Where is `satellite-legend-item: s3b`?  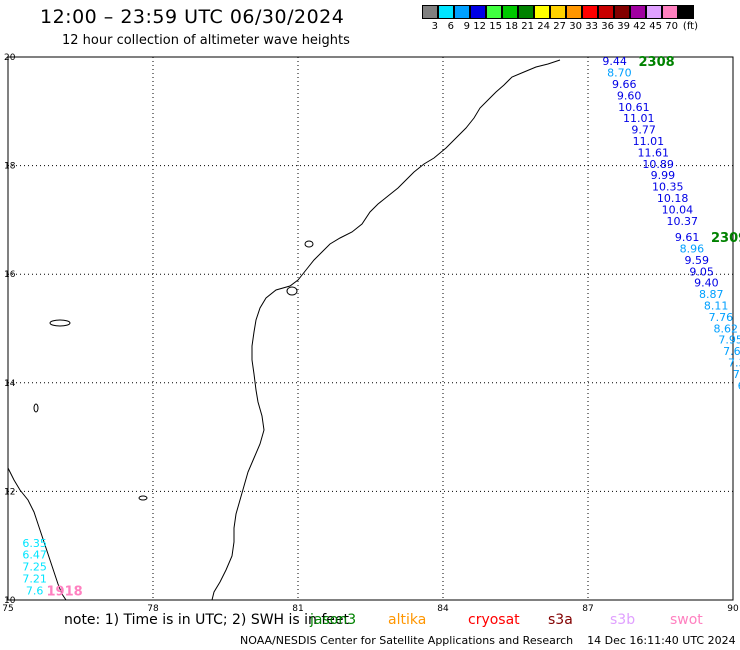 satellite-legend-item: s3b is located at coordinates (623, 620).